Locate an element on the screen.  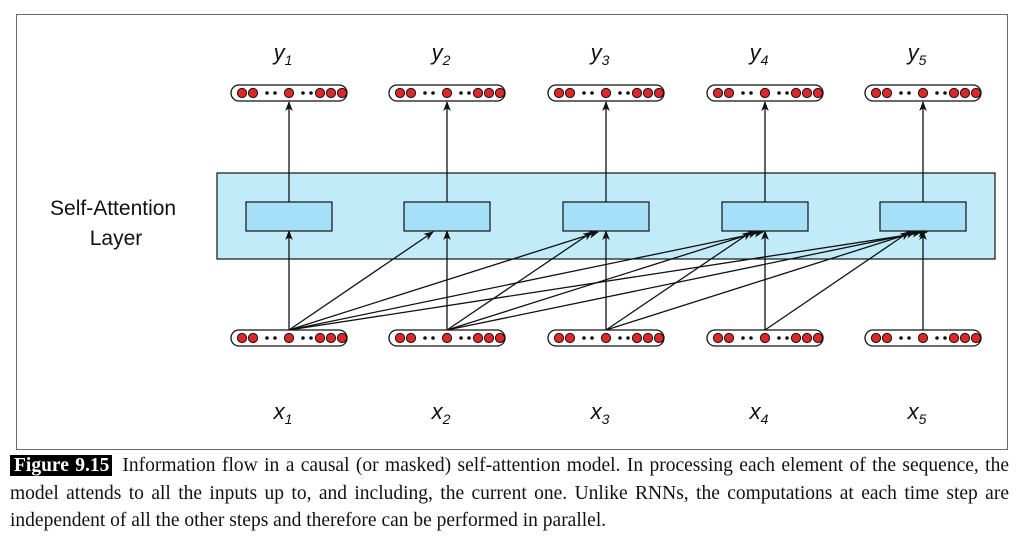
input-vector-x2 is located at coordinates (447, 338).